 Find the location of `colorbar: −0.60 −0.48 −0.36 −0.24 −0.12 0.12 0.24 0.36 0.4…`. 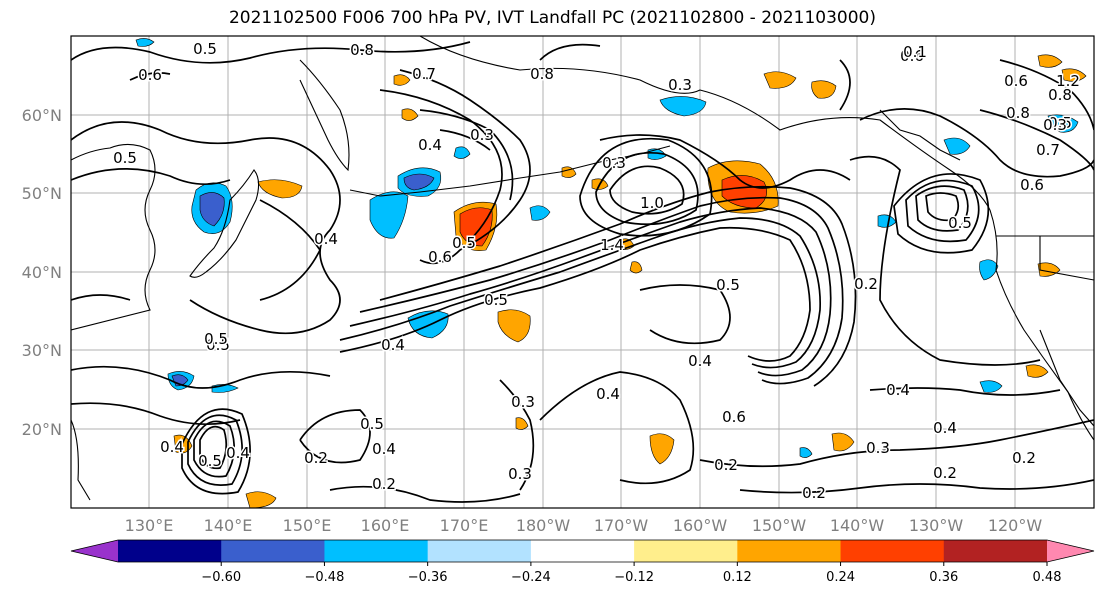

colorbar: −0.60 −0.48 −0.36 −0.24 −0.12 0.12 0.24 0.36 0.4… is located at coordinates (582, 562).